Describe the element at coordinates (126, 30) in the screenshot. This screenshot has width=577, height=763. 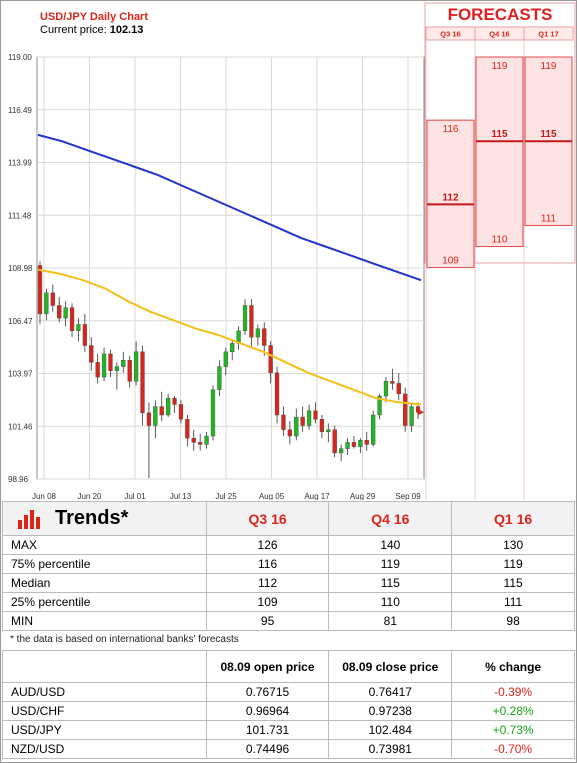
I see `current-price-value: 102.13` at that location.